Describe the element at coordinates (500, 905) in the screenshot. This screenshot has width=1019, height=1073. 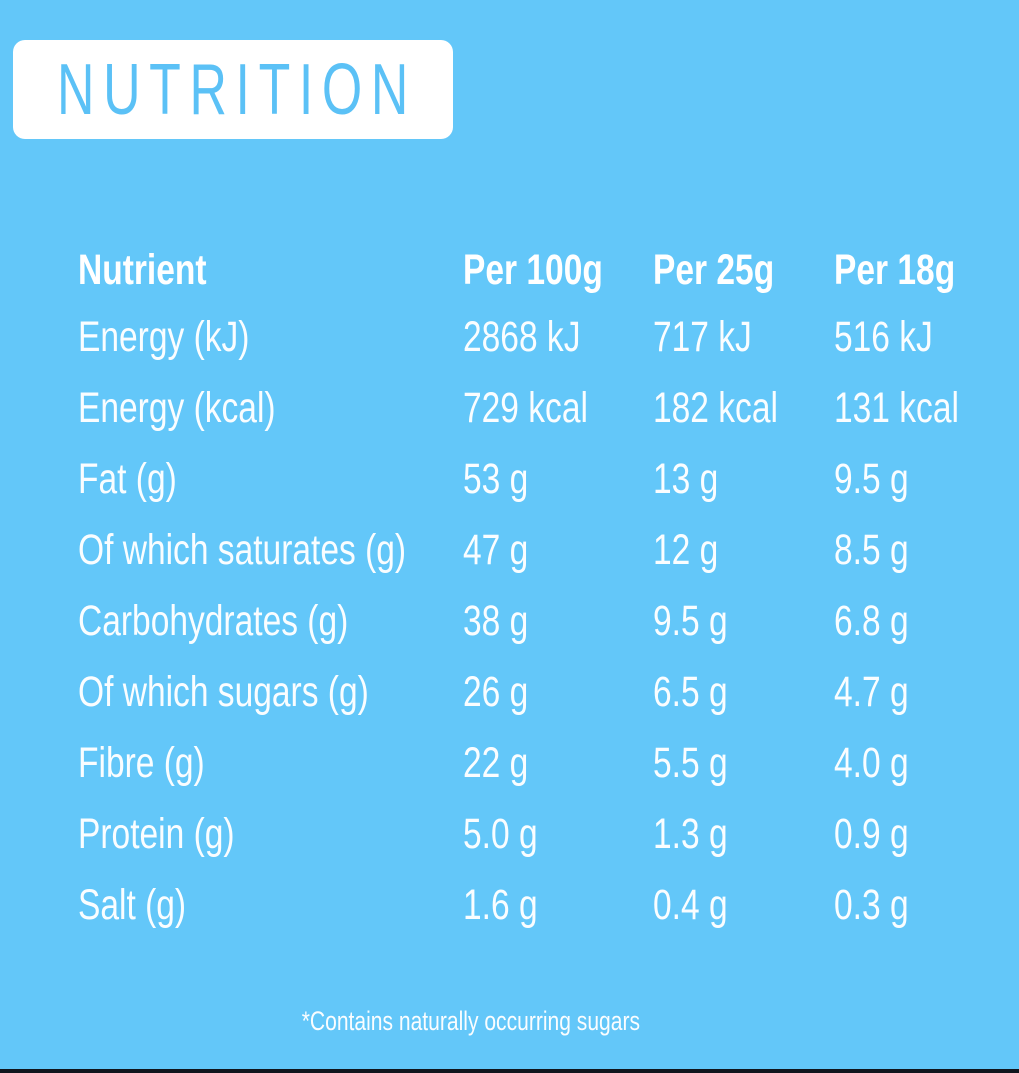
I see `cell-value: 1.6 g` at that location.